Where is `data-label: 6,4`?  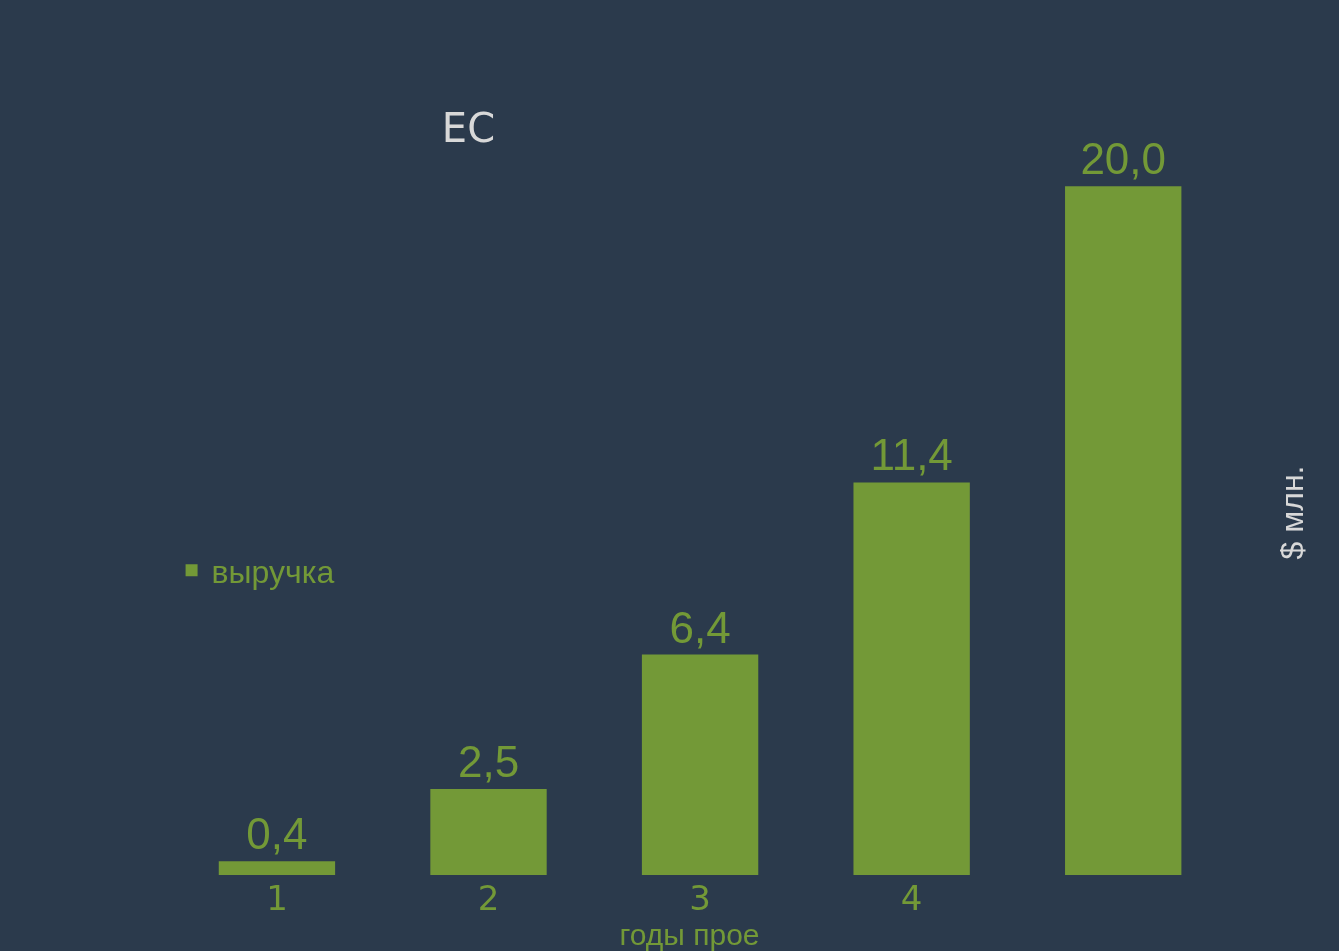 data-label: 6,4 is located at coordinates (700, 627).